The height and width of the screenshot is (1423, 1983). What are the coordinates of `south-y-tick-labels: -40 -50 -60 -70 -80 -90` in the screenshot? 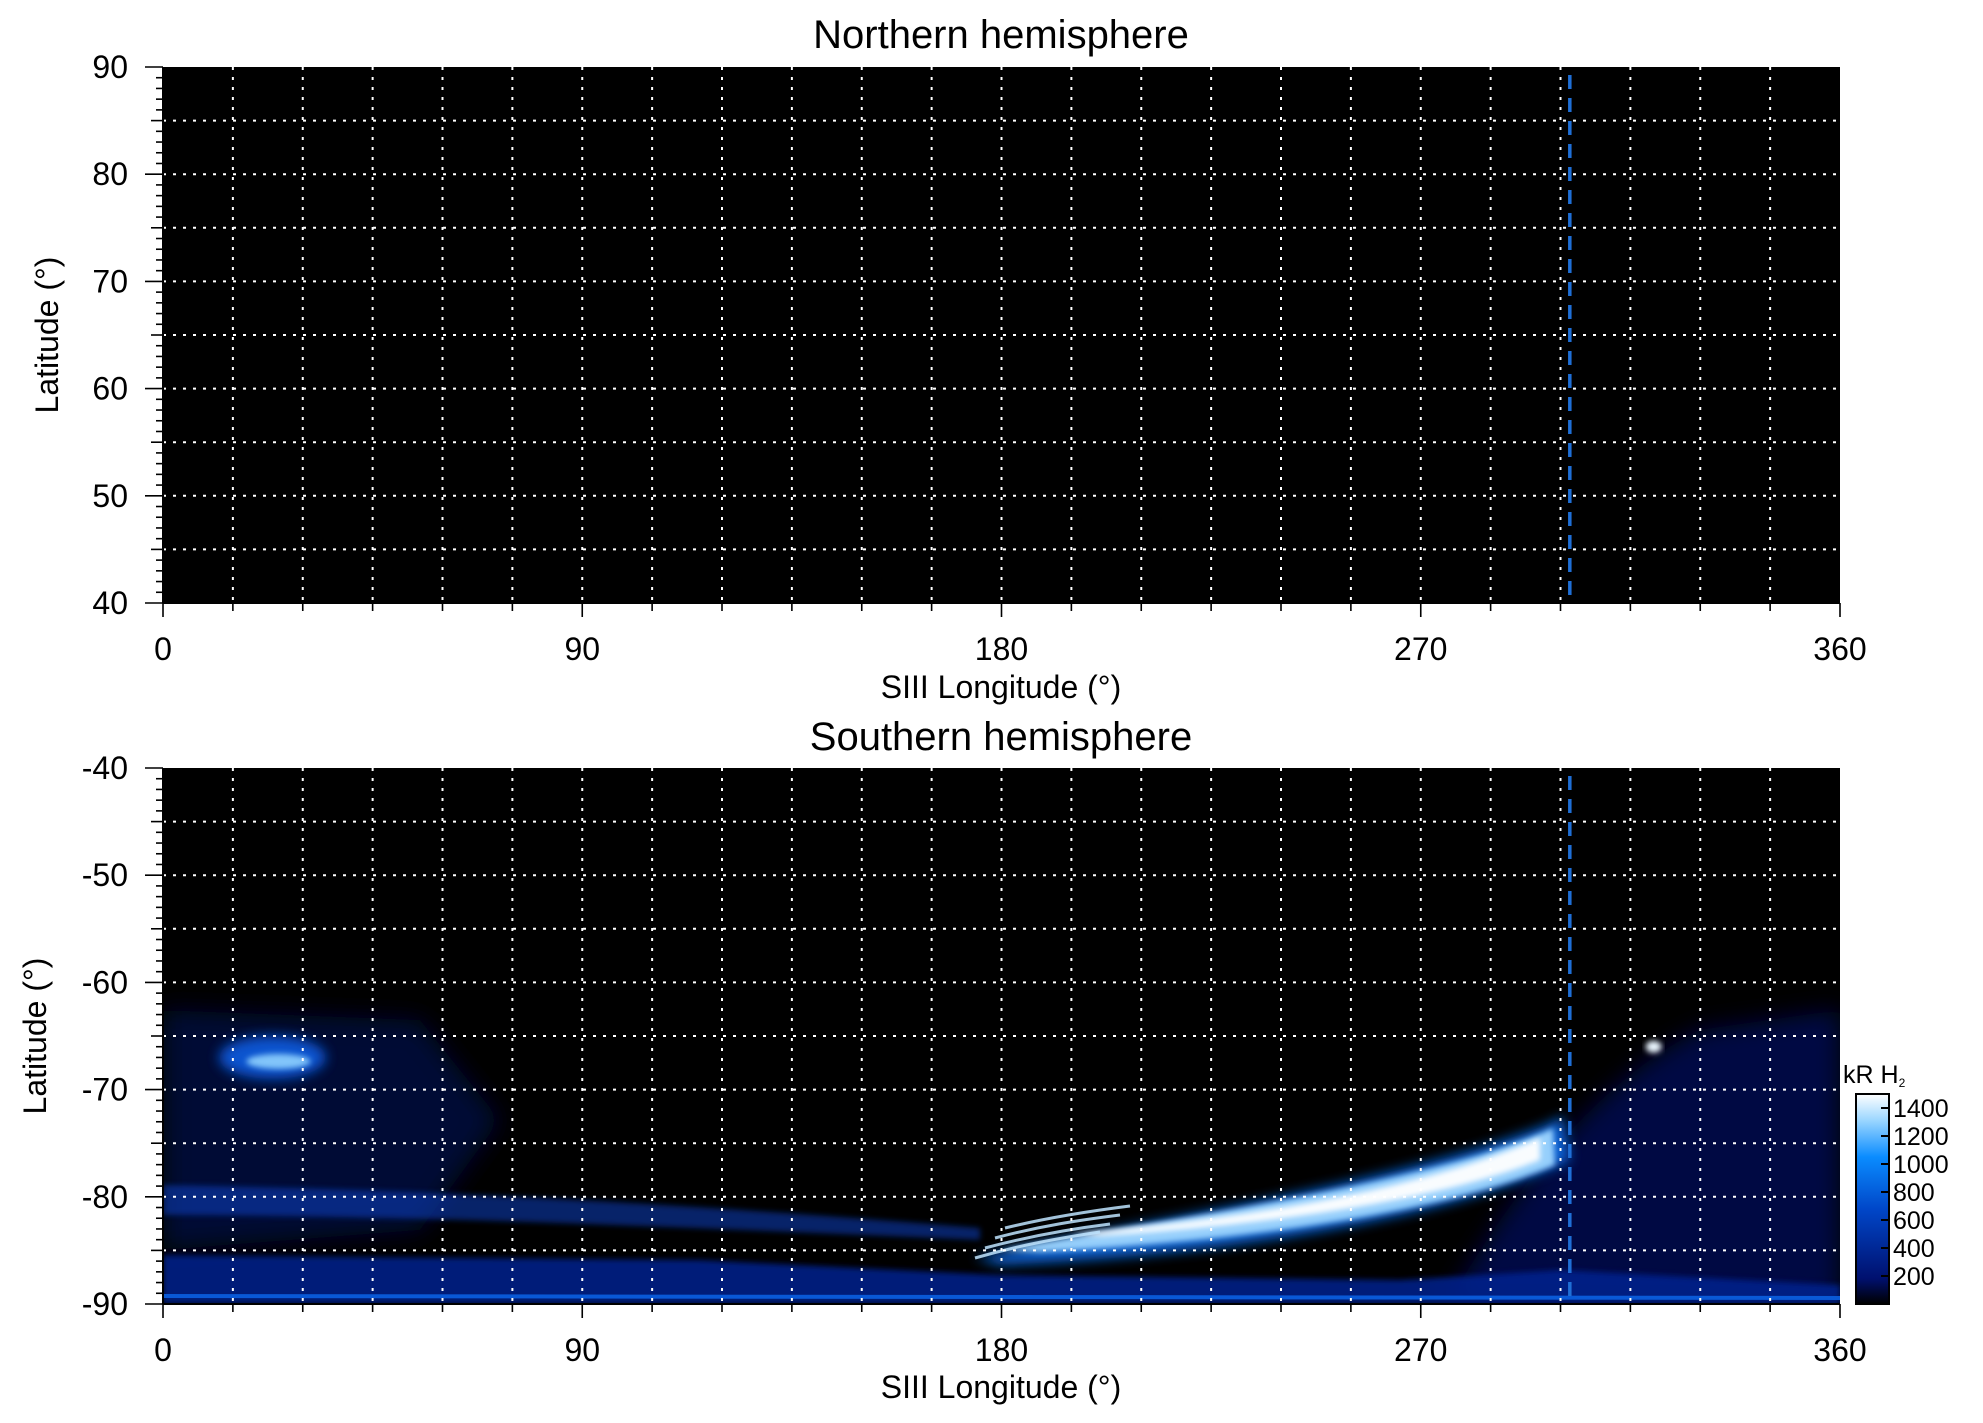 It's located at (105, 1036).